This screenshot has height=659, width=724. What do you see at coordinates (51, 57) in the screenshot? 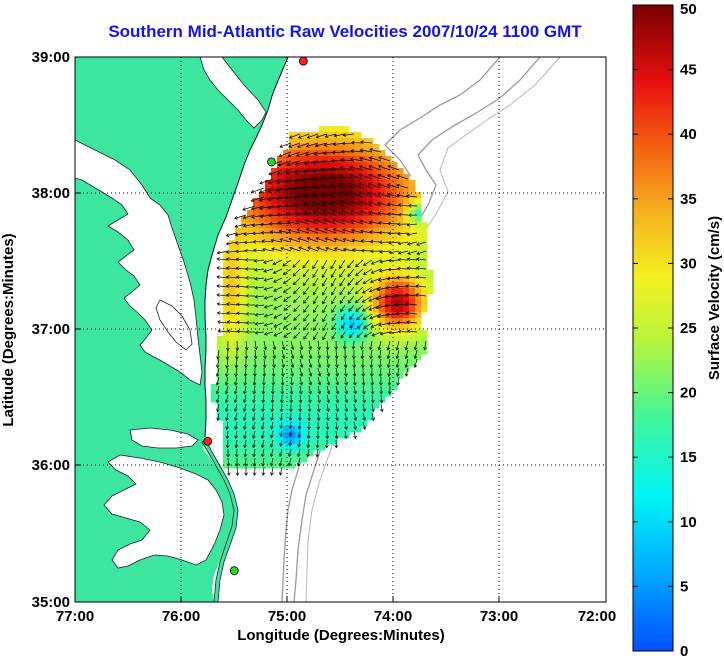
I see `y-tick-label: 39:00` at bounding box center [51, 57].